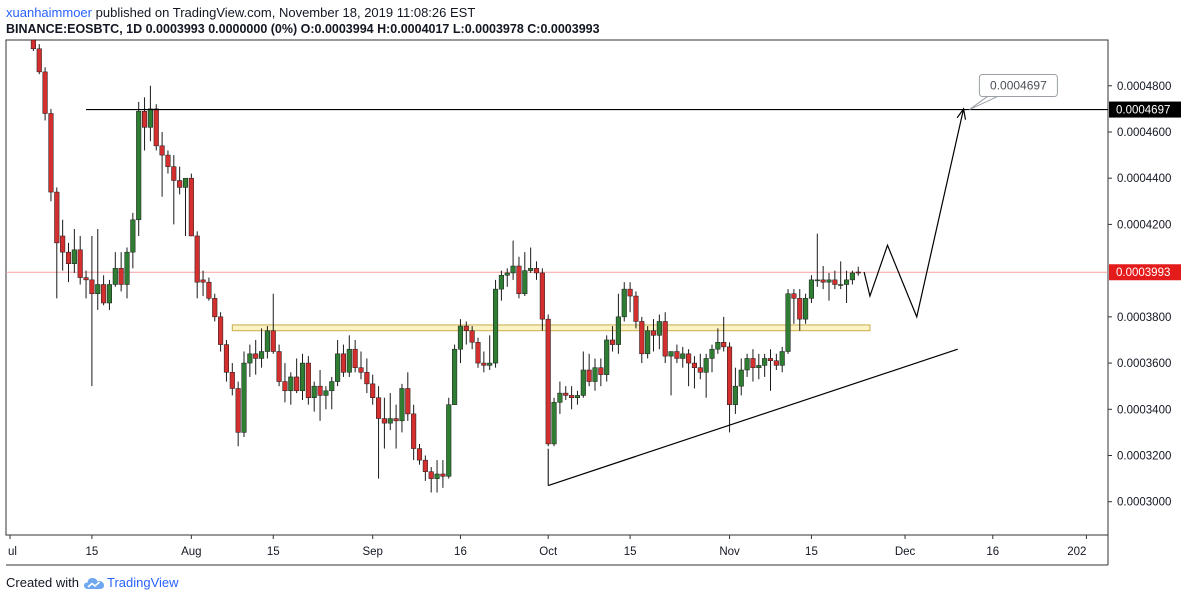 The width and height of the screenshot is (1188, 601). What do you see at coordinates (753, 417) in the screenshot?
I see `ascending-trendline` at bounding box center [753, 417].